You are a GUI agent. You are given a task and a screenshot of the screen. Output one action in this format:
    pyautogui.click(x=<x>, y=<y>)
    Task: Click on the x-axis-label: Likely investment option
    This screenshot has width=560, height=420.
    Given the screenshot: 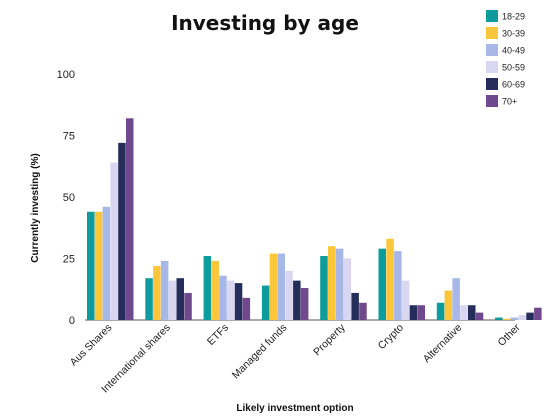 What is the action you would take?
    pyautogui.click(x=294, y=408)
    